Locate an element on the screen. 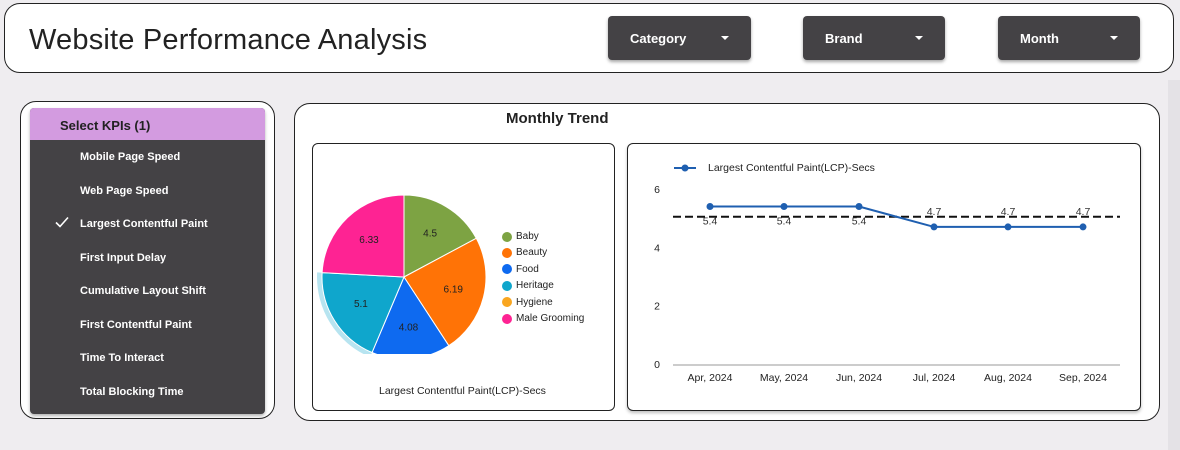 This screenshot has height=450, width=1180. pie-data-label: 6.19 is located at coordinates (454, 290).